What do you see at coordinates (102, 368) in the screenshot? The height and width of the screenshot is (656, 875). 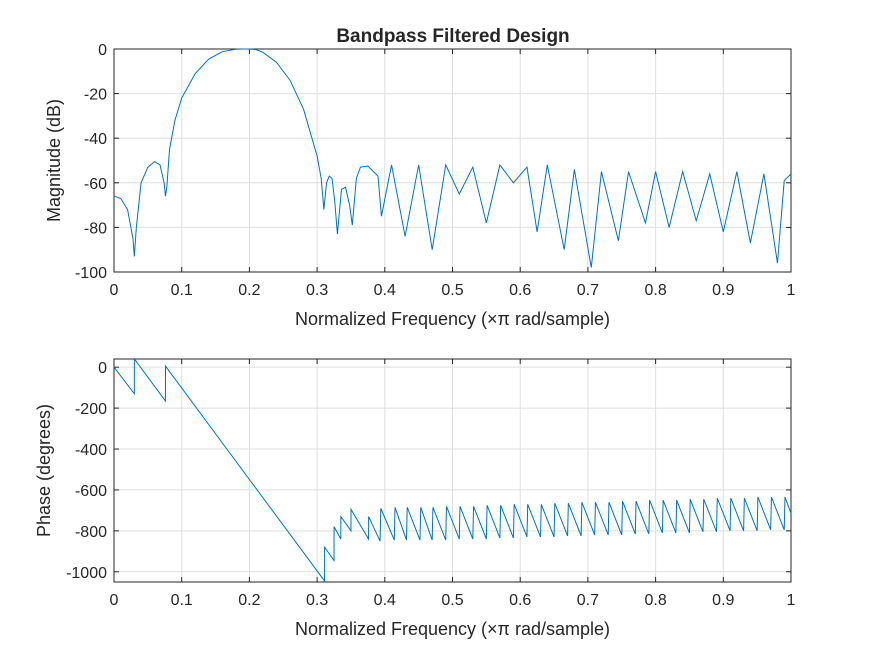 I see `phase-ytick-label: 0` at bounding box center [102, 368].